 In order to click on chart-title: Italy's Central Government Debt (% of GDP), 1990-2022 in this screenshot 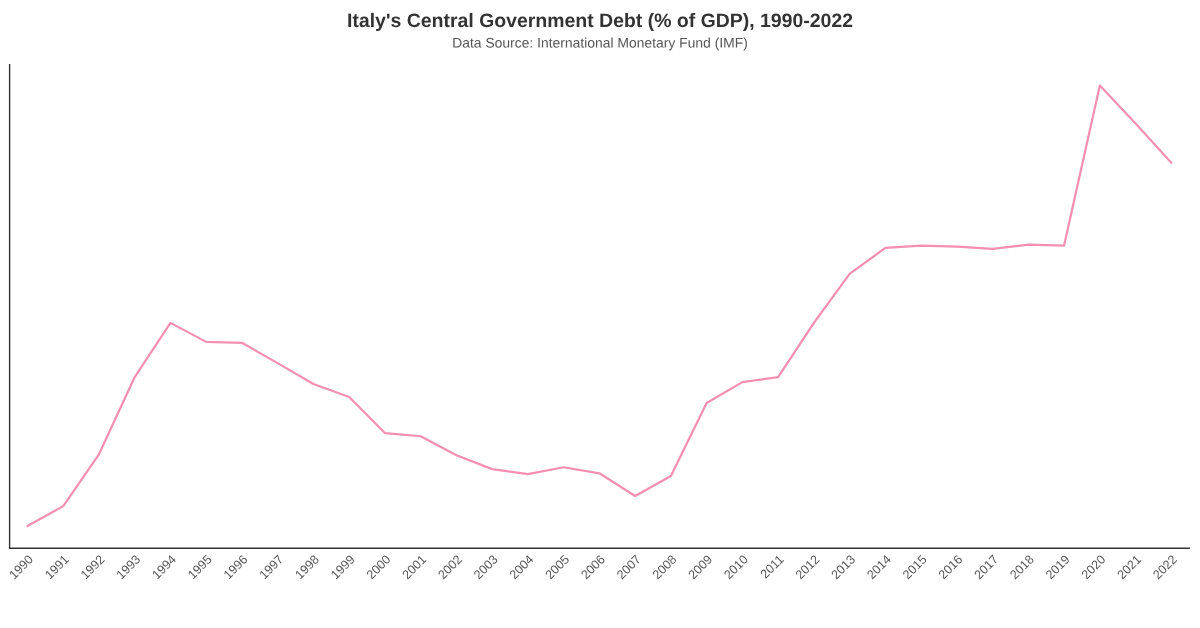, I will do `click(600, 22)`.